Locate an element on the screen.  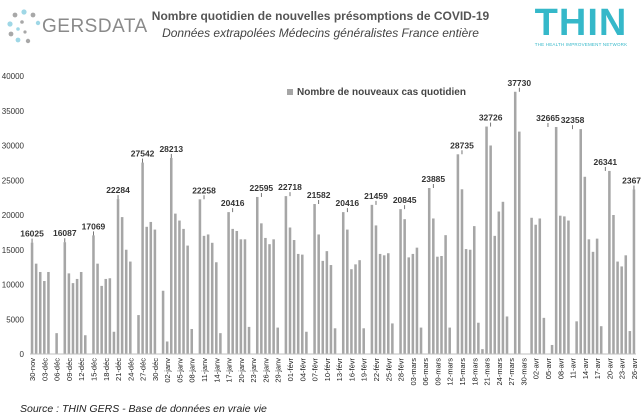
x-tick-label: 05-janv is located at coordinates (179, 370).